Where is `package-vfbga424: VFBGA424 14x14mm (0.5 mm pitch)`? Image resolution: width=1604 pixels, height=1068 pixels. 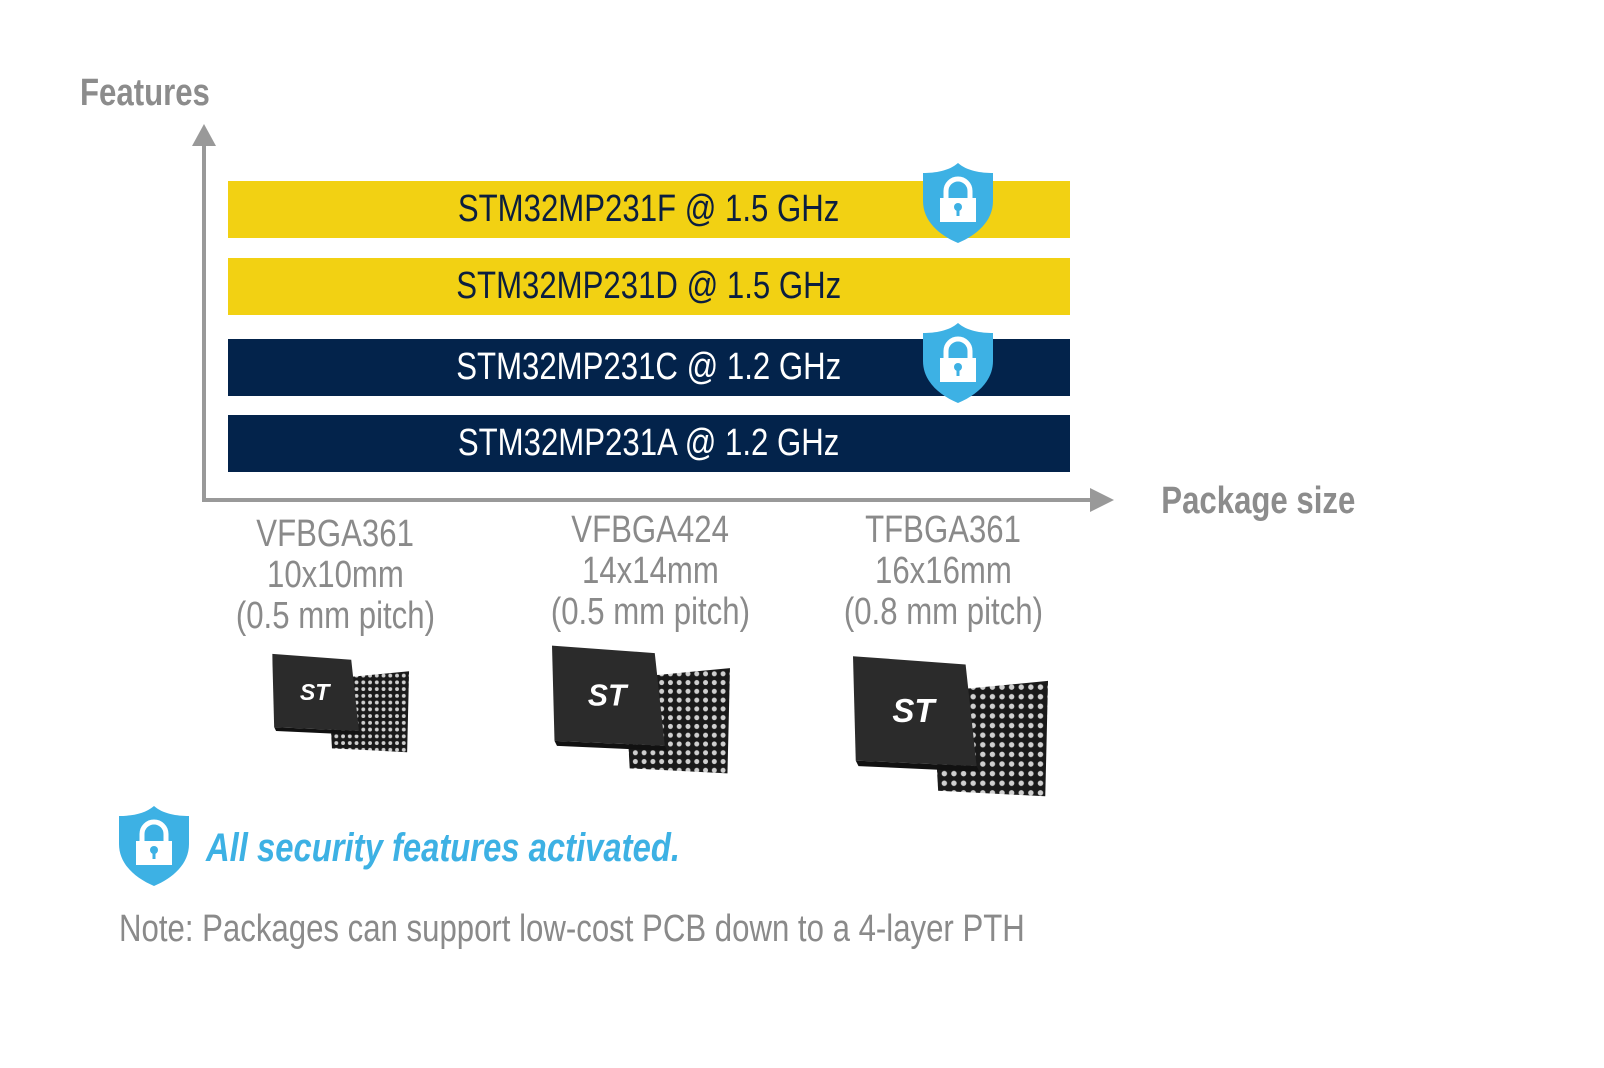 package-vfbga424: VFBGA424 14x14mm (0.5 mm pitch) is located at coordinates (650, 571).